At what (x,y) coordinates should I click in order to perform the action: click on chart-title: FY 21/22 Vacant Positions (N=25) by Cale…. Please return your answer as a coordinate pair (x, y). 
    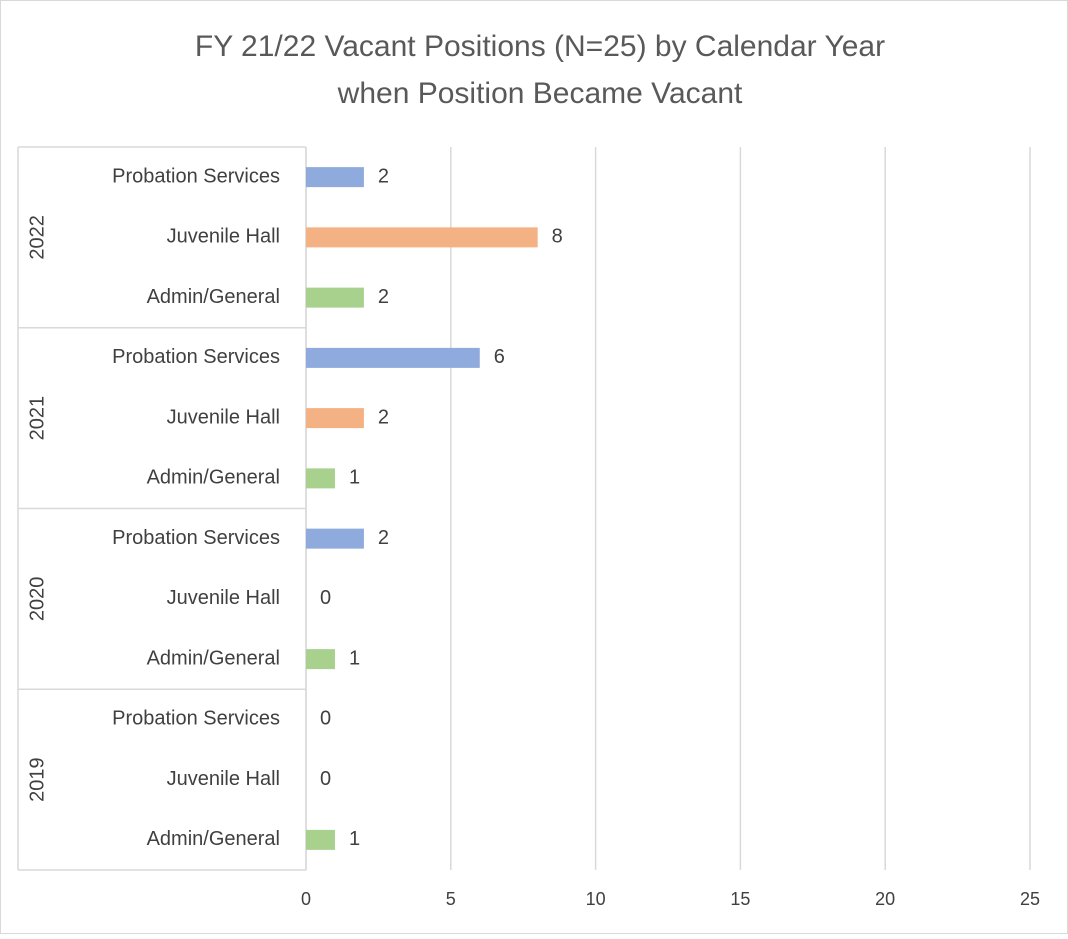
    Looking at the image, I should click on (540, 46).